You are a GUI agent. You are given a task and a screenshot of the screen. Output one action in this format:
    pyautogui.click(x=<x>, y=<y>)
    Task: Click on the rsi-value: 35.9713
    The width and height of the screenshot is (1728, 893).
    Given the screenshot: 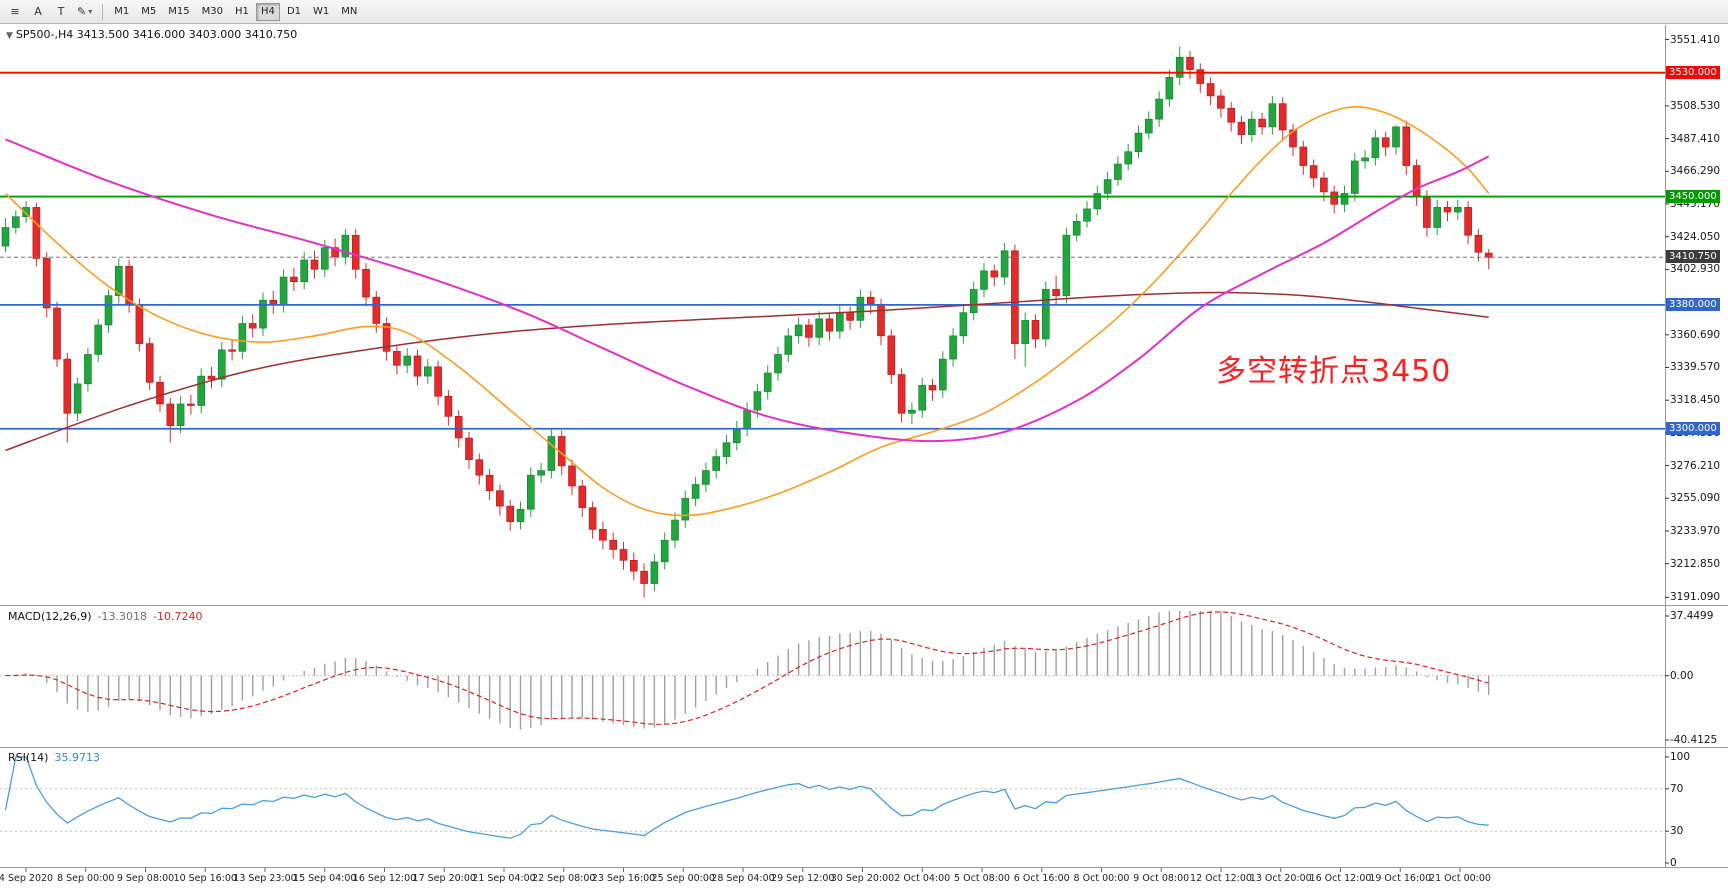 What is the action you would take?
    pyautogui.click(x=77, y=757)
    